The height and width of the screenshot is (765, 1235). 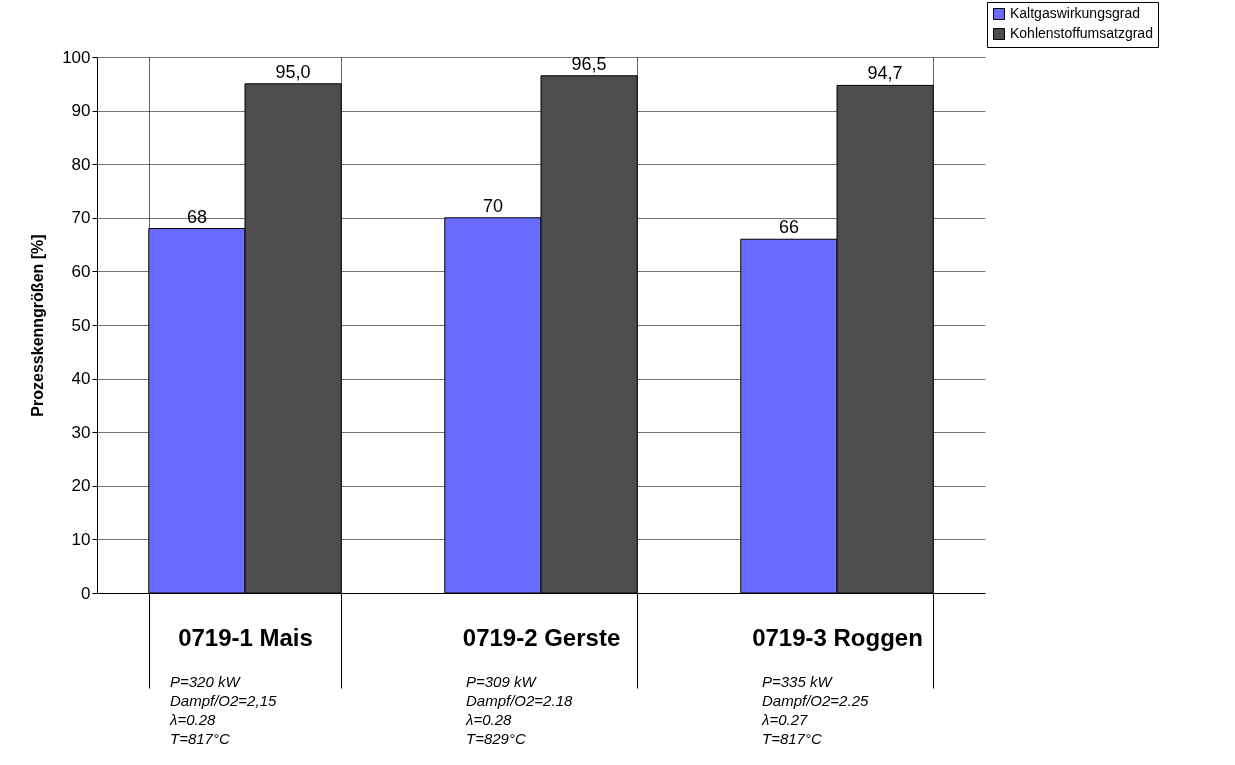 I want to click on text: P=309 kW Dampf/O2=2.18 λ=0.28 T=829°C, so click(x=519, y=710).